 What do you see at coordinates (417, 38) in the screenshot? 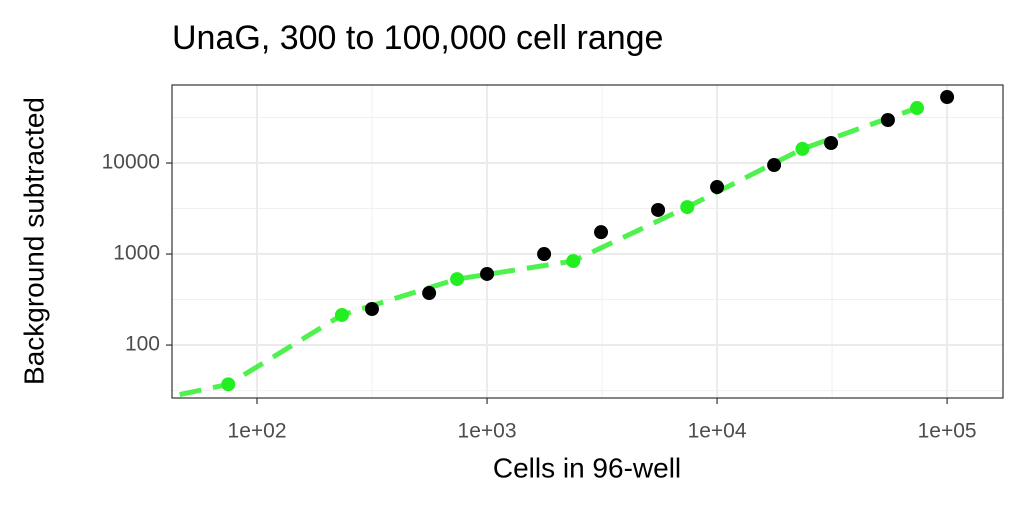
I see `chart-title: UnaG, 300 to 100,000 cell range` at bounding box center [417, 38].